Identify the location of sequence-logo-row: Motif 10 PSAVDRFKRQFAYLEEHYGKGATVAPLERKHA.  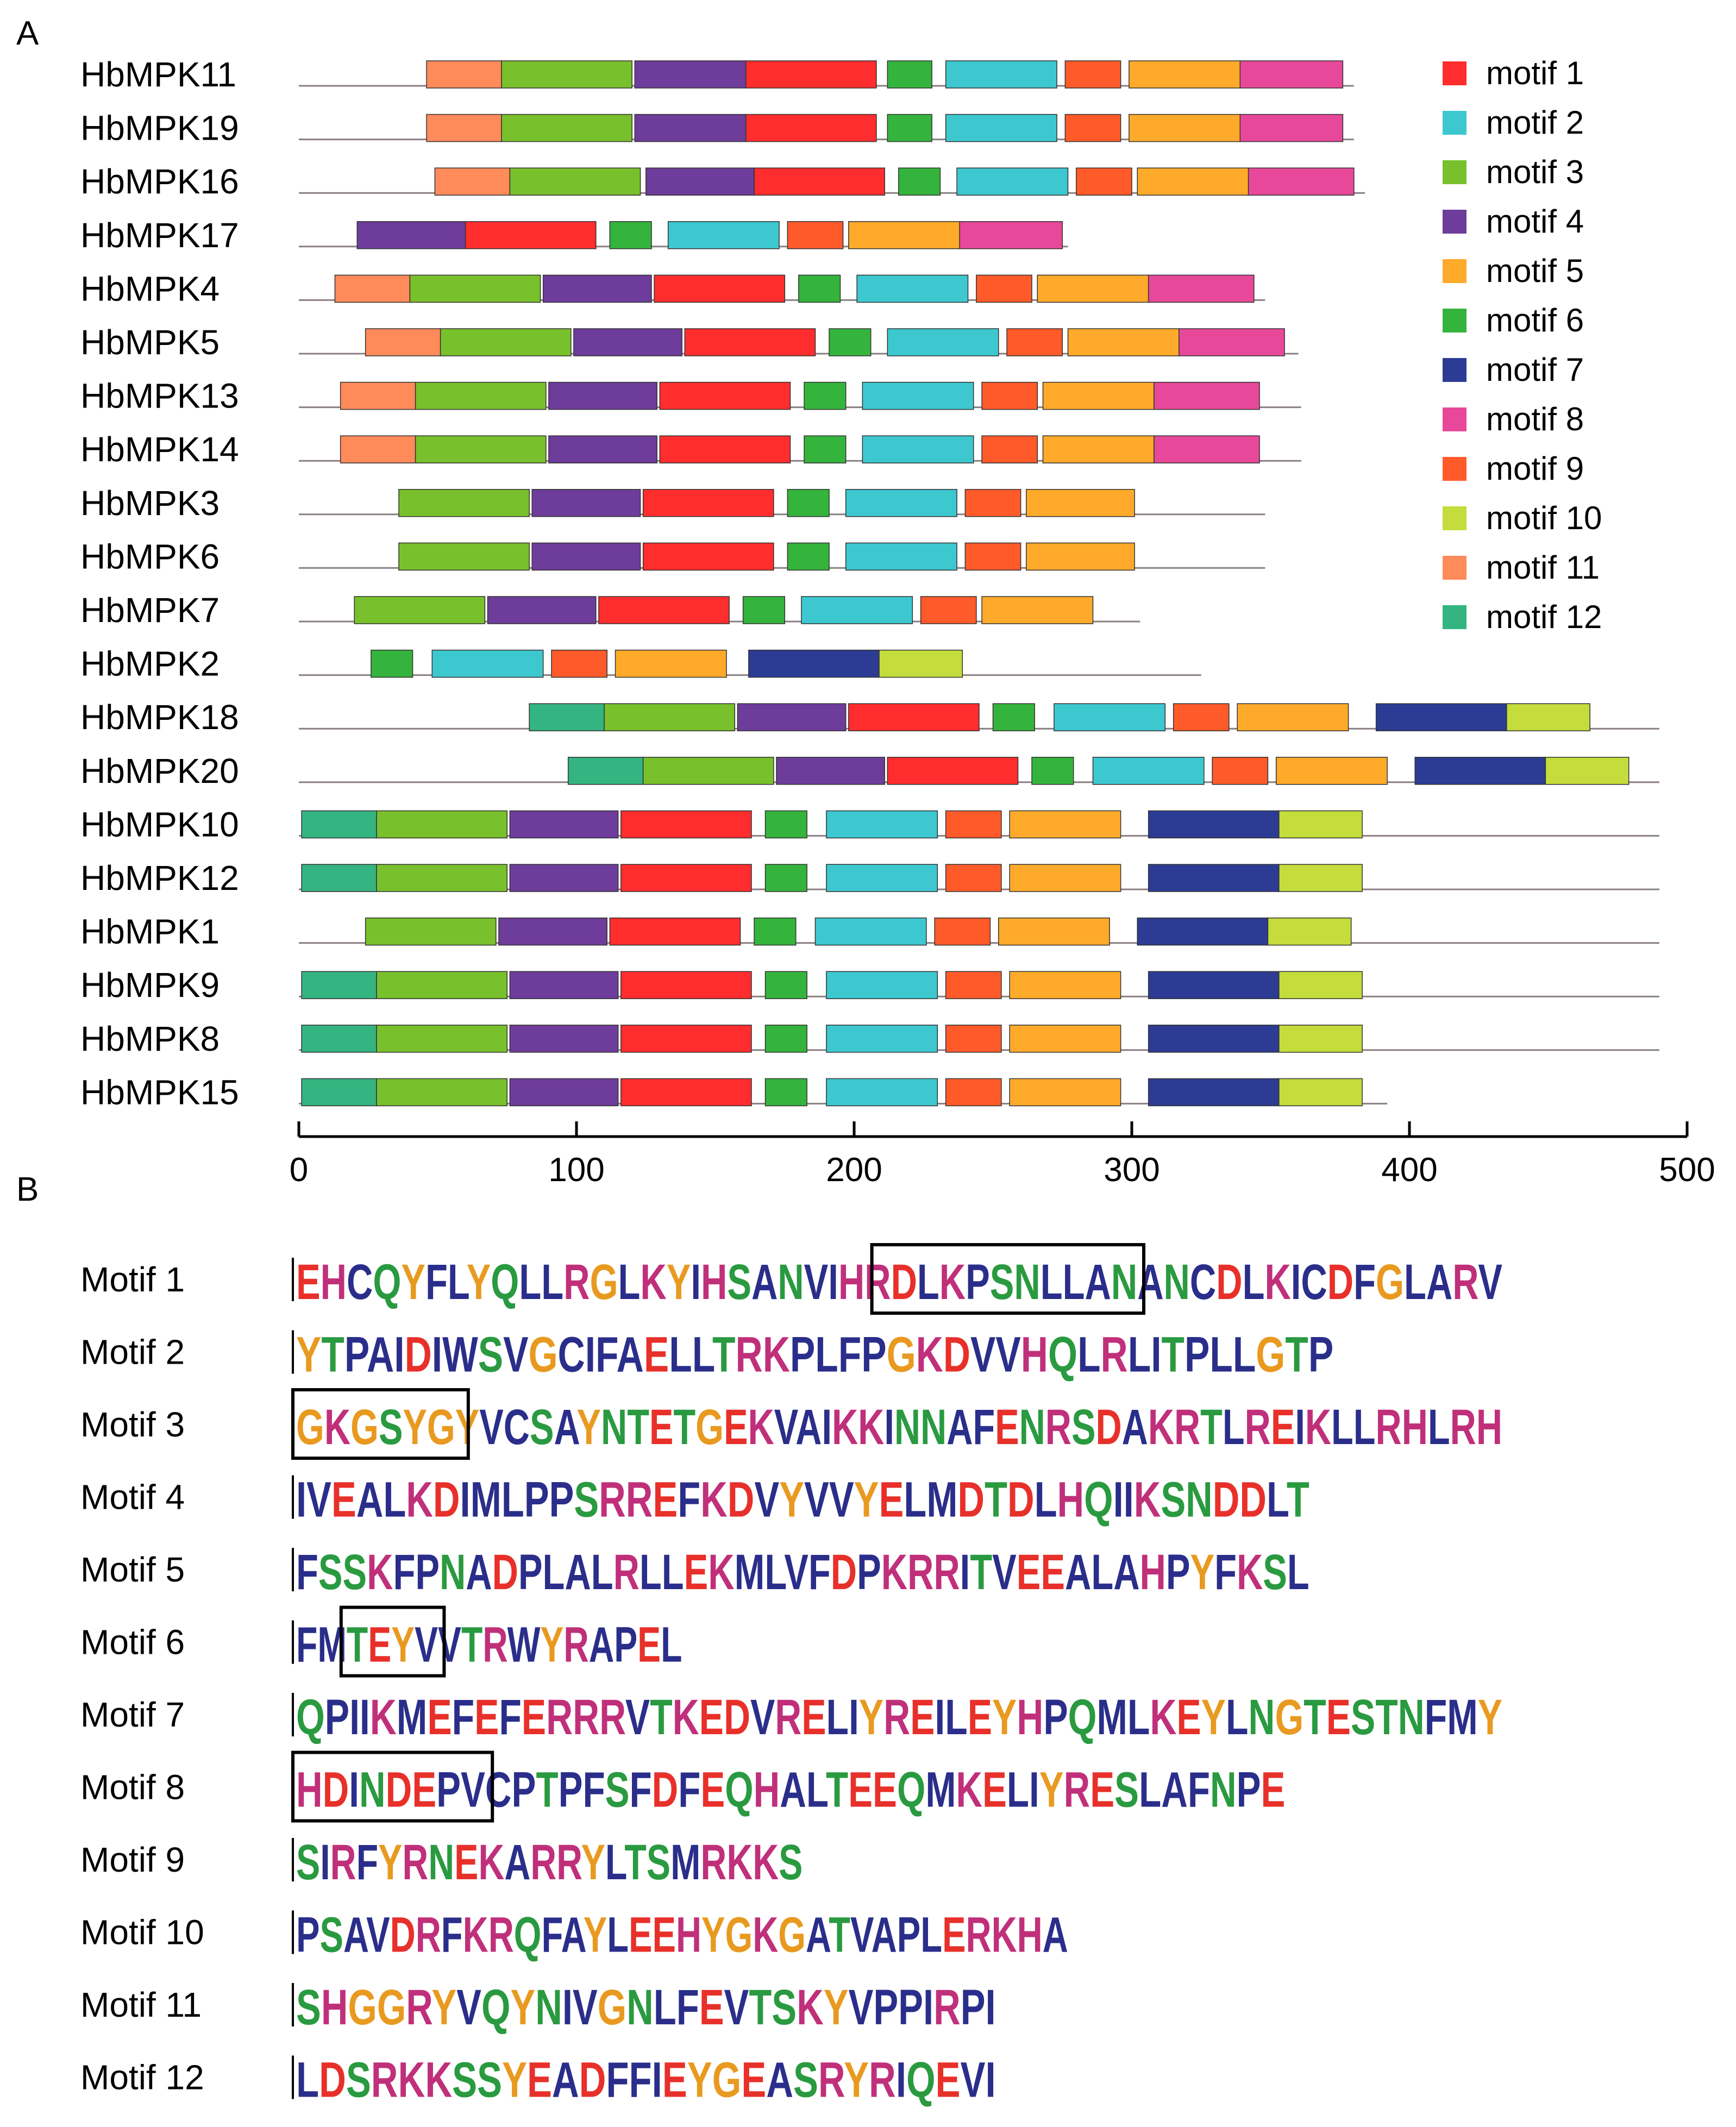
(574, 1935).